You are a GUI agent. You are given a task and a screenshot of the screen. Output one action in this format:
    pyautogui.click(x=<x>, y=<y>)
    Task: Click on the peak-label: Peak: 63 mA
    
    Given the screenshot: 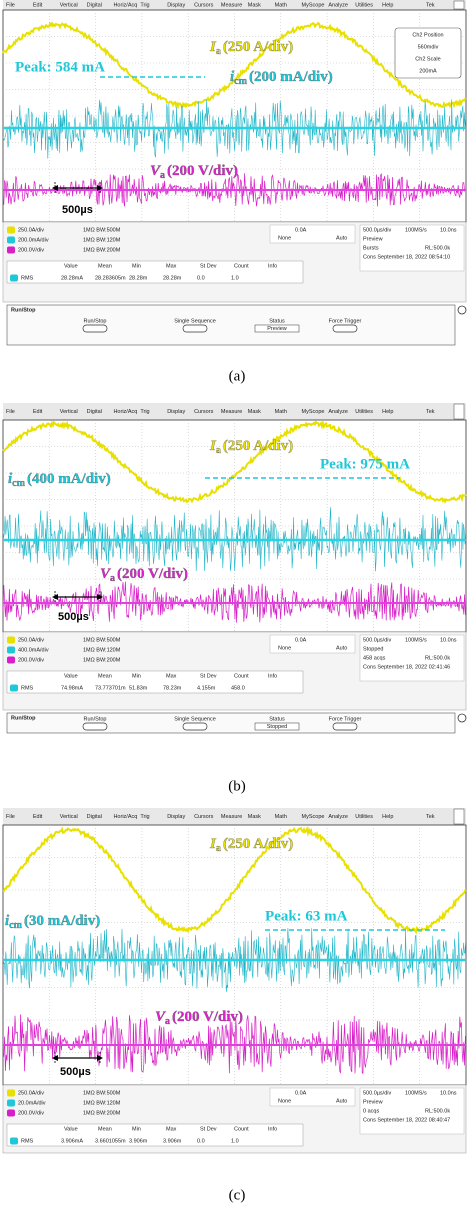 What is the action you would take?
    pyautogui.click(x=306, y=916)
    